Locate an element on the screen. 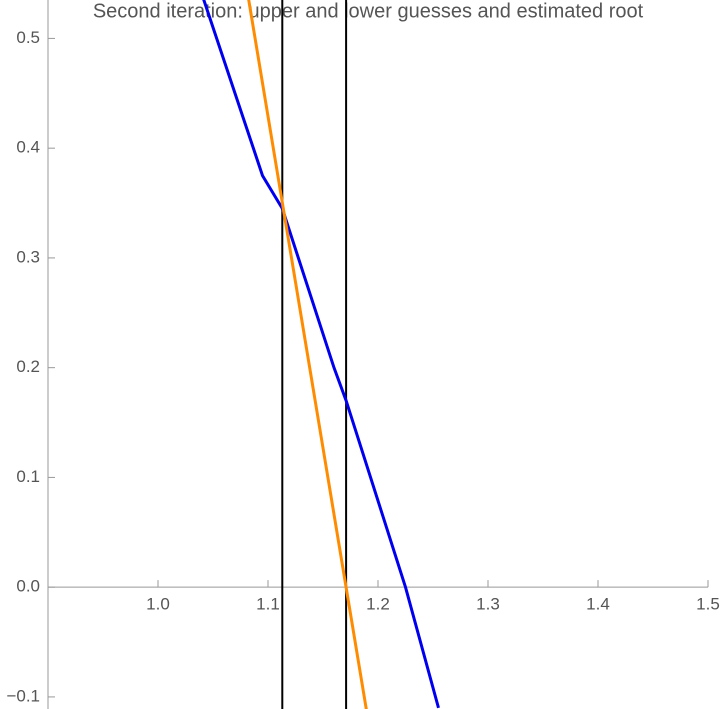  x-tick-label: 1.1 is located at coordinates (268, 604).